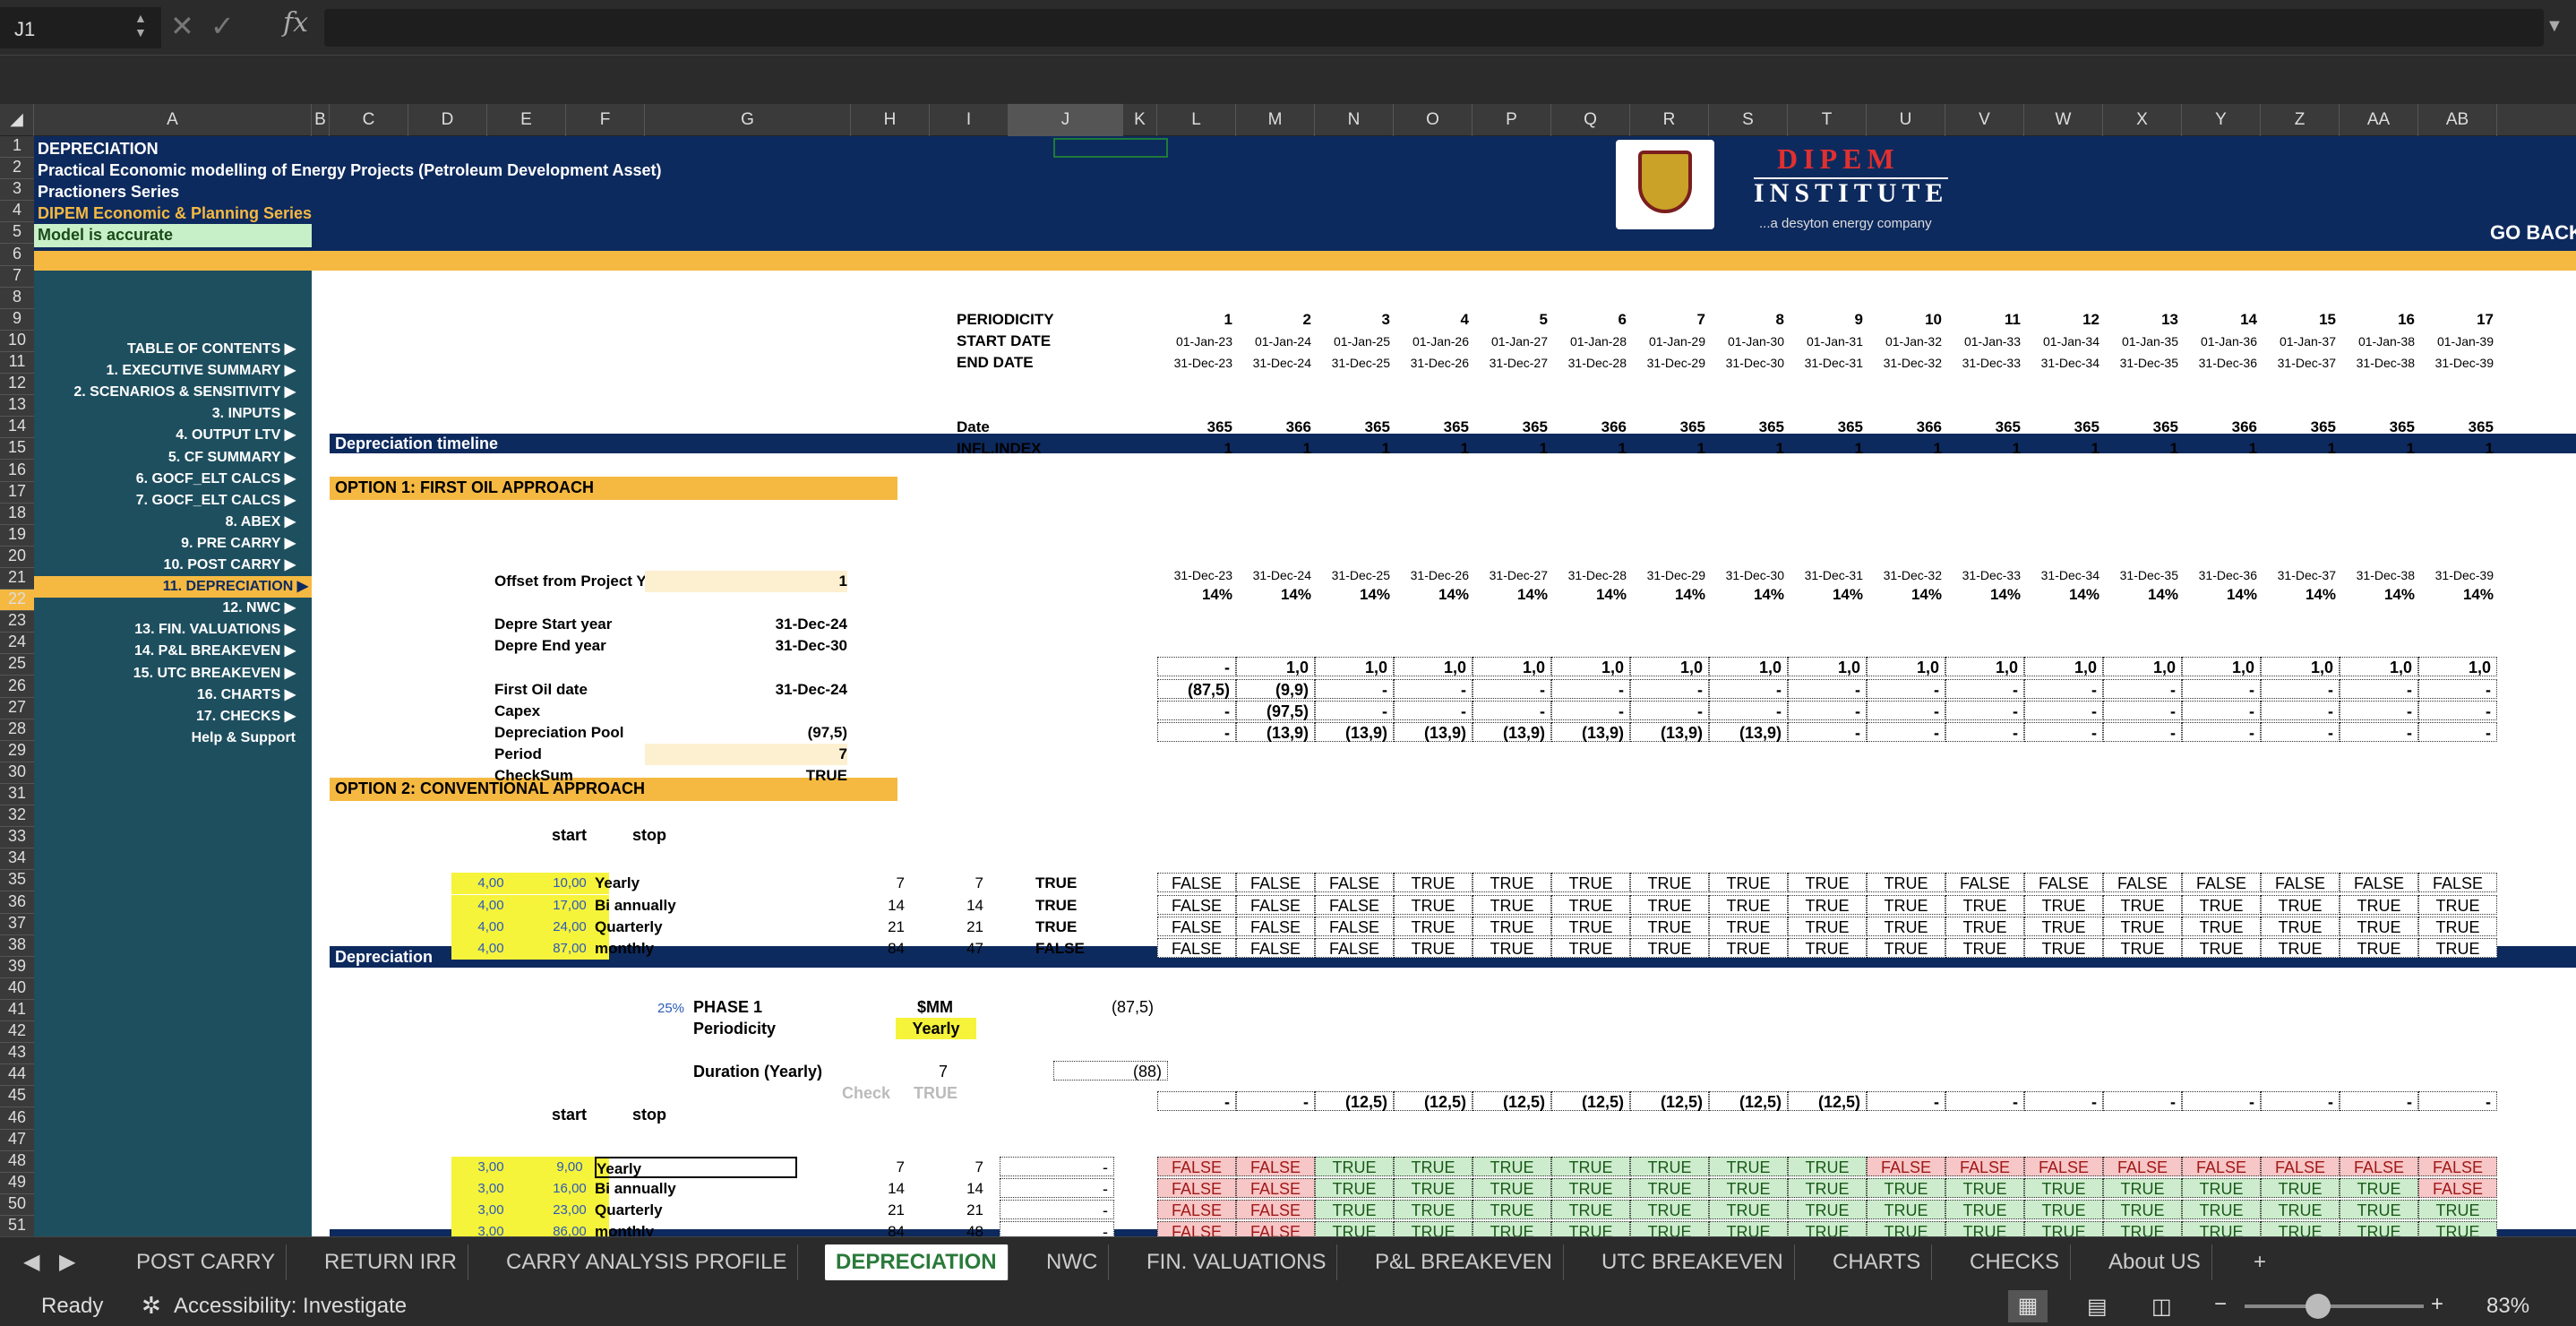 This screenshot has width=2576, height=1326. What do you see at coordinates (17, 557) in the screenshot?
I see `row-header: 20` at bounding box center [17, 557].